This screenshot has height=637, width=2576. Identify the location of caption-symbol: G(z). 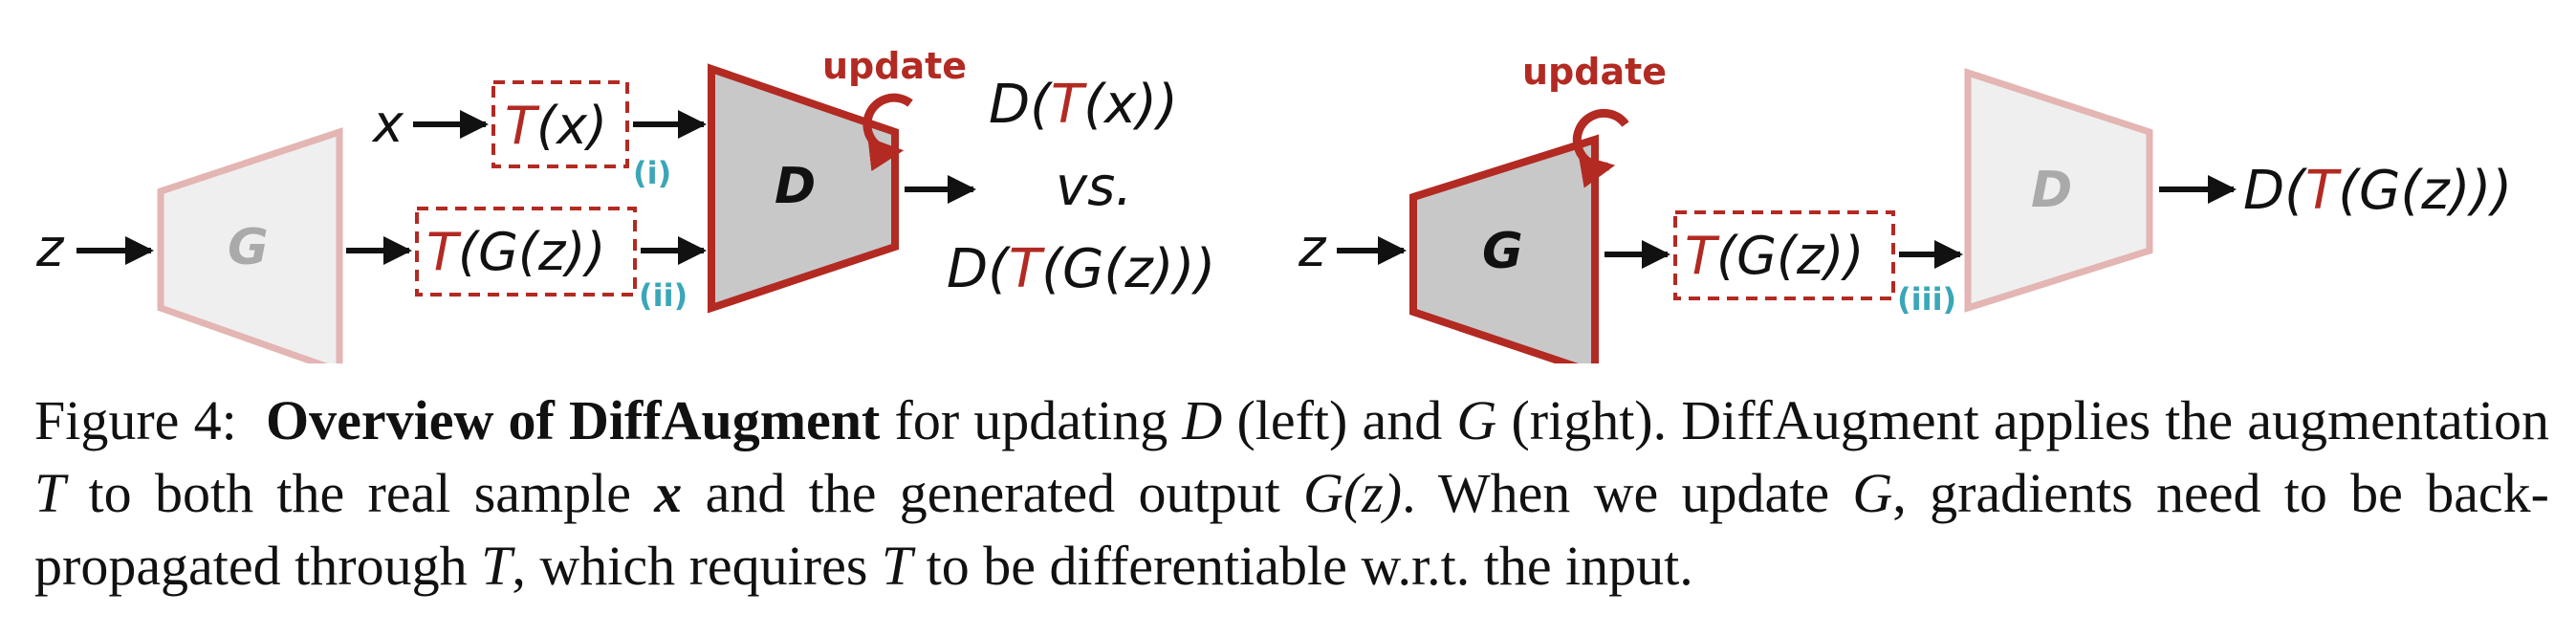
(1352, 493).